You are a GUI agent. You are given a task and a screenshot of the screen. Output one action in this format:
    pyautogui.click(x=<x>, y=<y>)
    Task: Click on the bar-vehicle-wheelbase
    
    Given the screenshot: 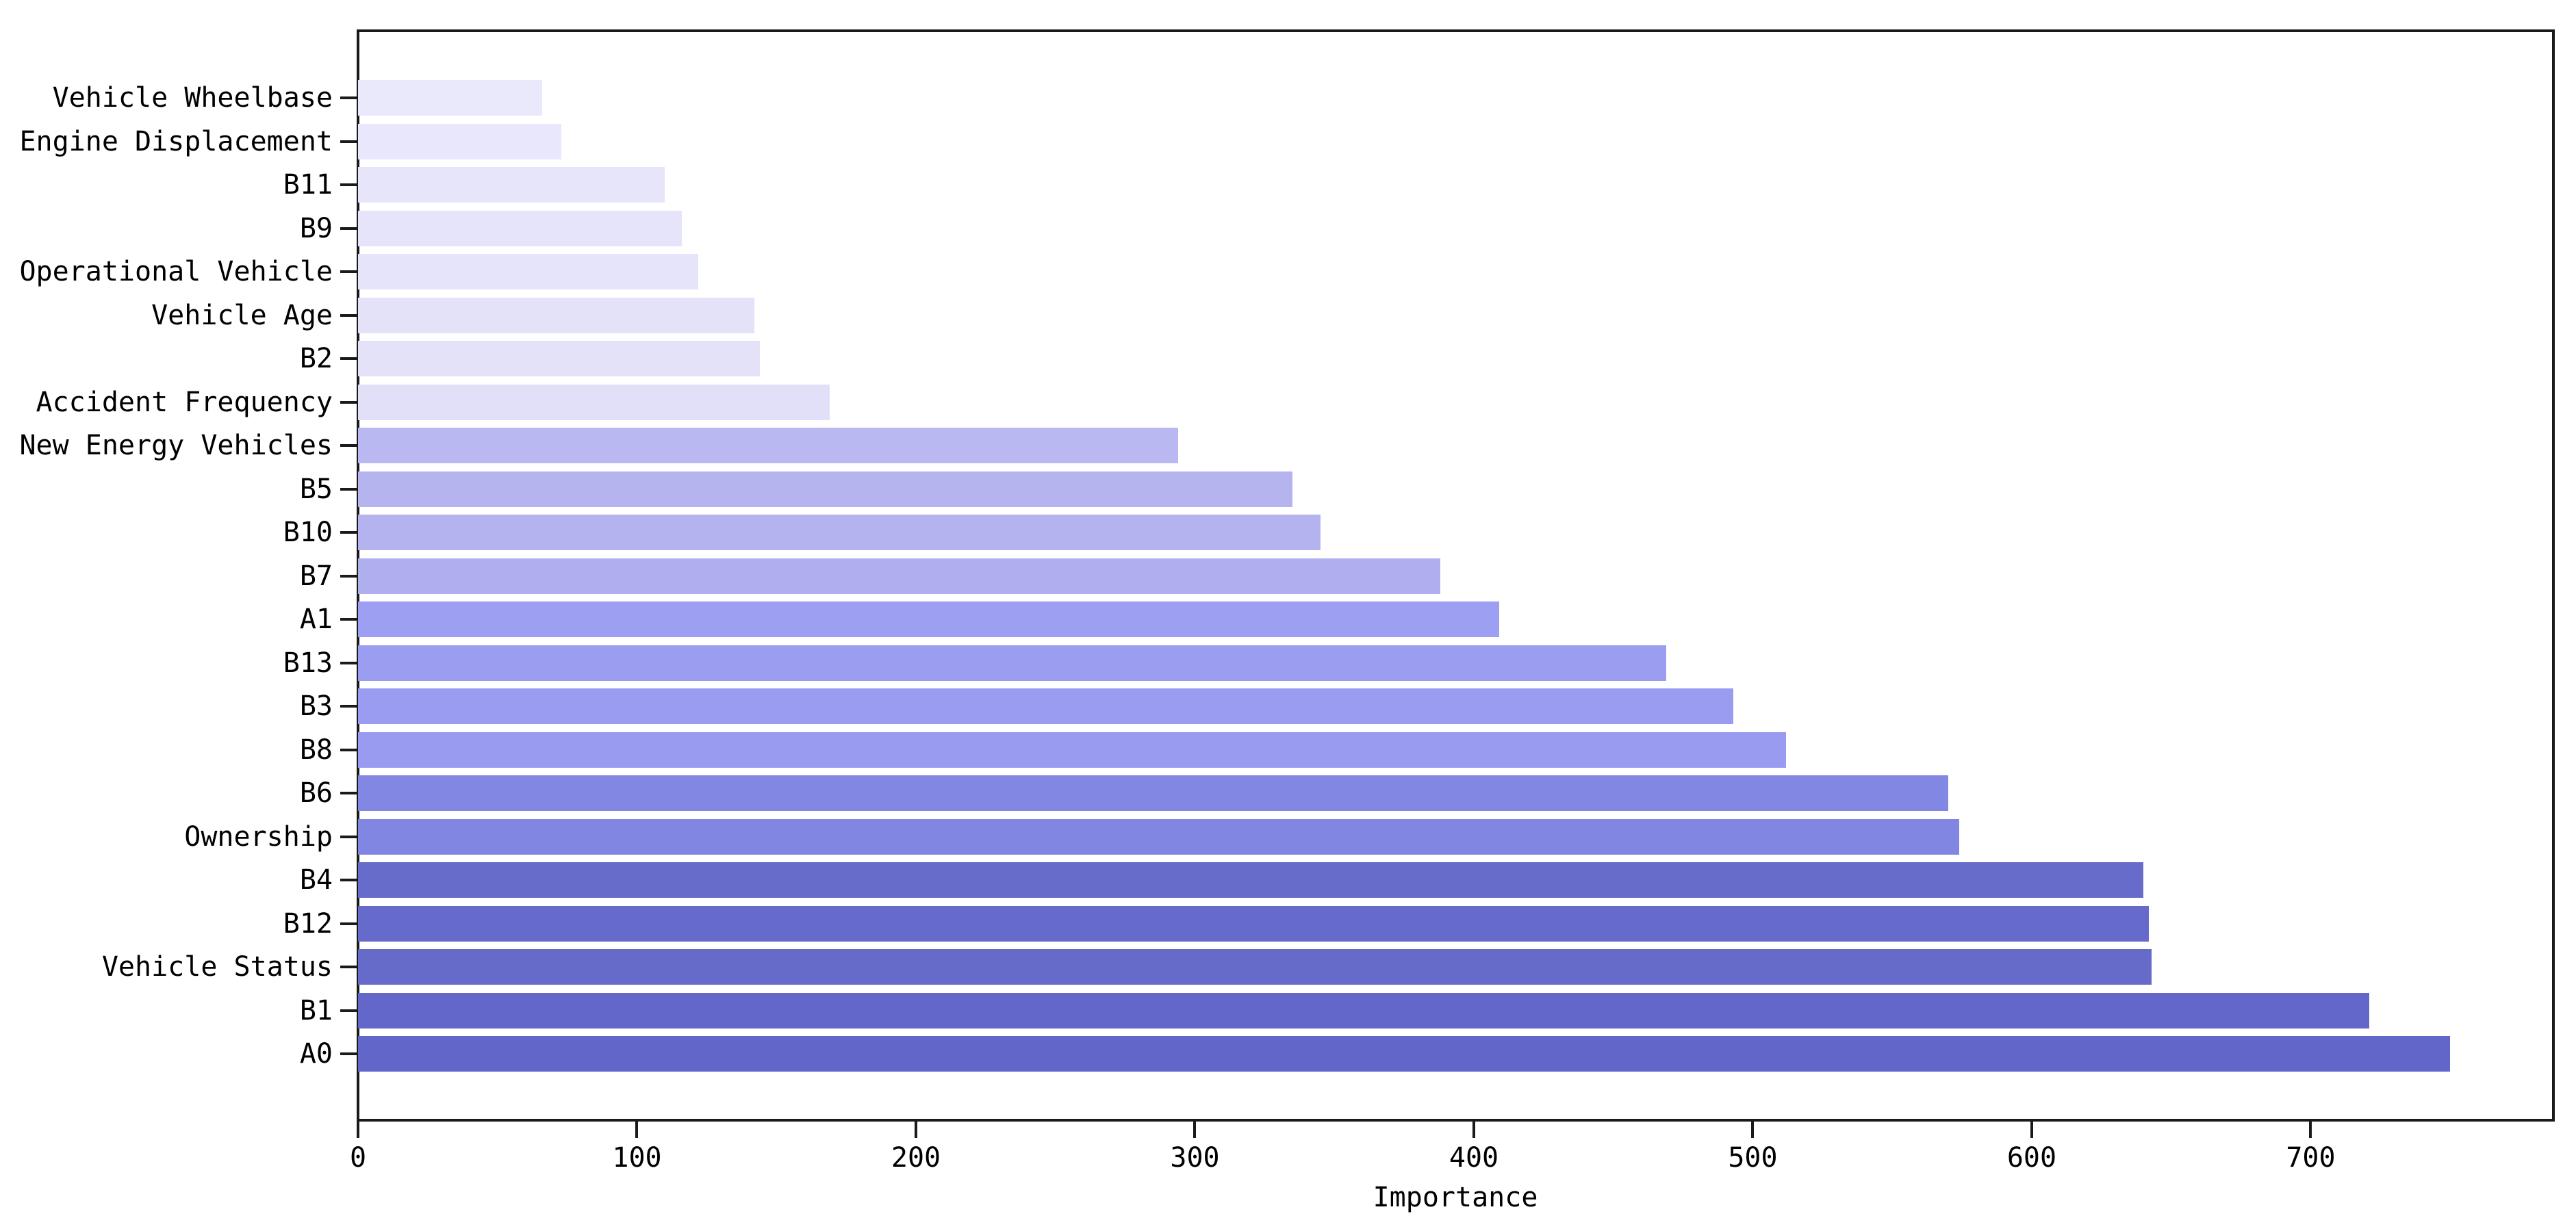 What is the action you would take?
    pyautogui.click(x=450, y=98)
    